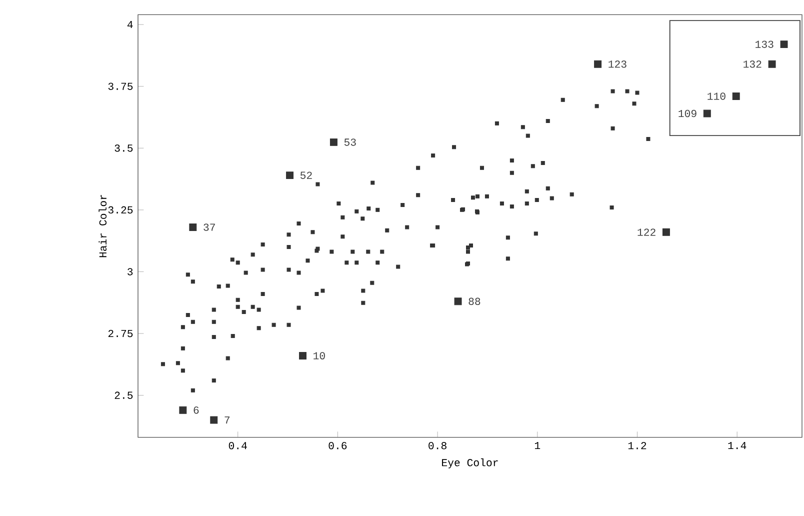  Describe the element at coordinates (470, 463) in the screenshot. I see `x-axis-title: Eye Color` at that location.